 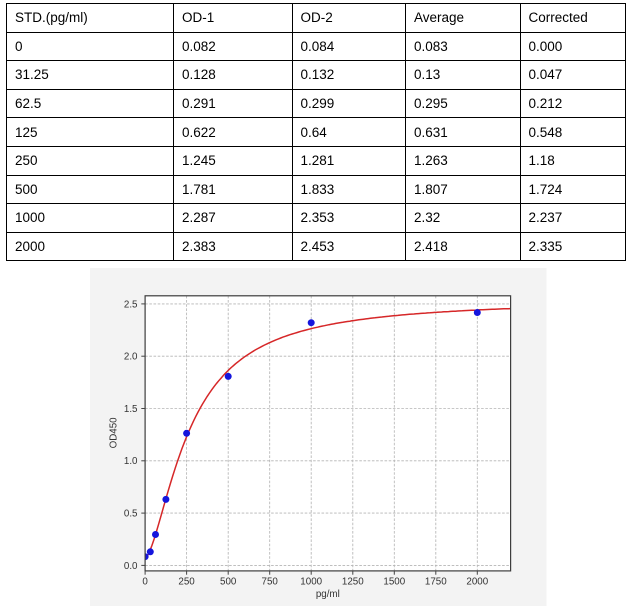 I want to click on svg-text: 2000, so click(x=477, y=581).